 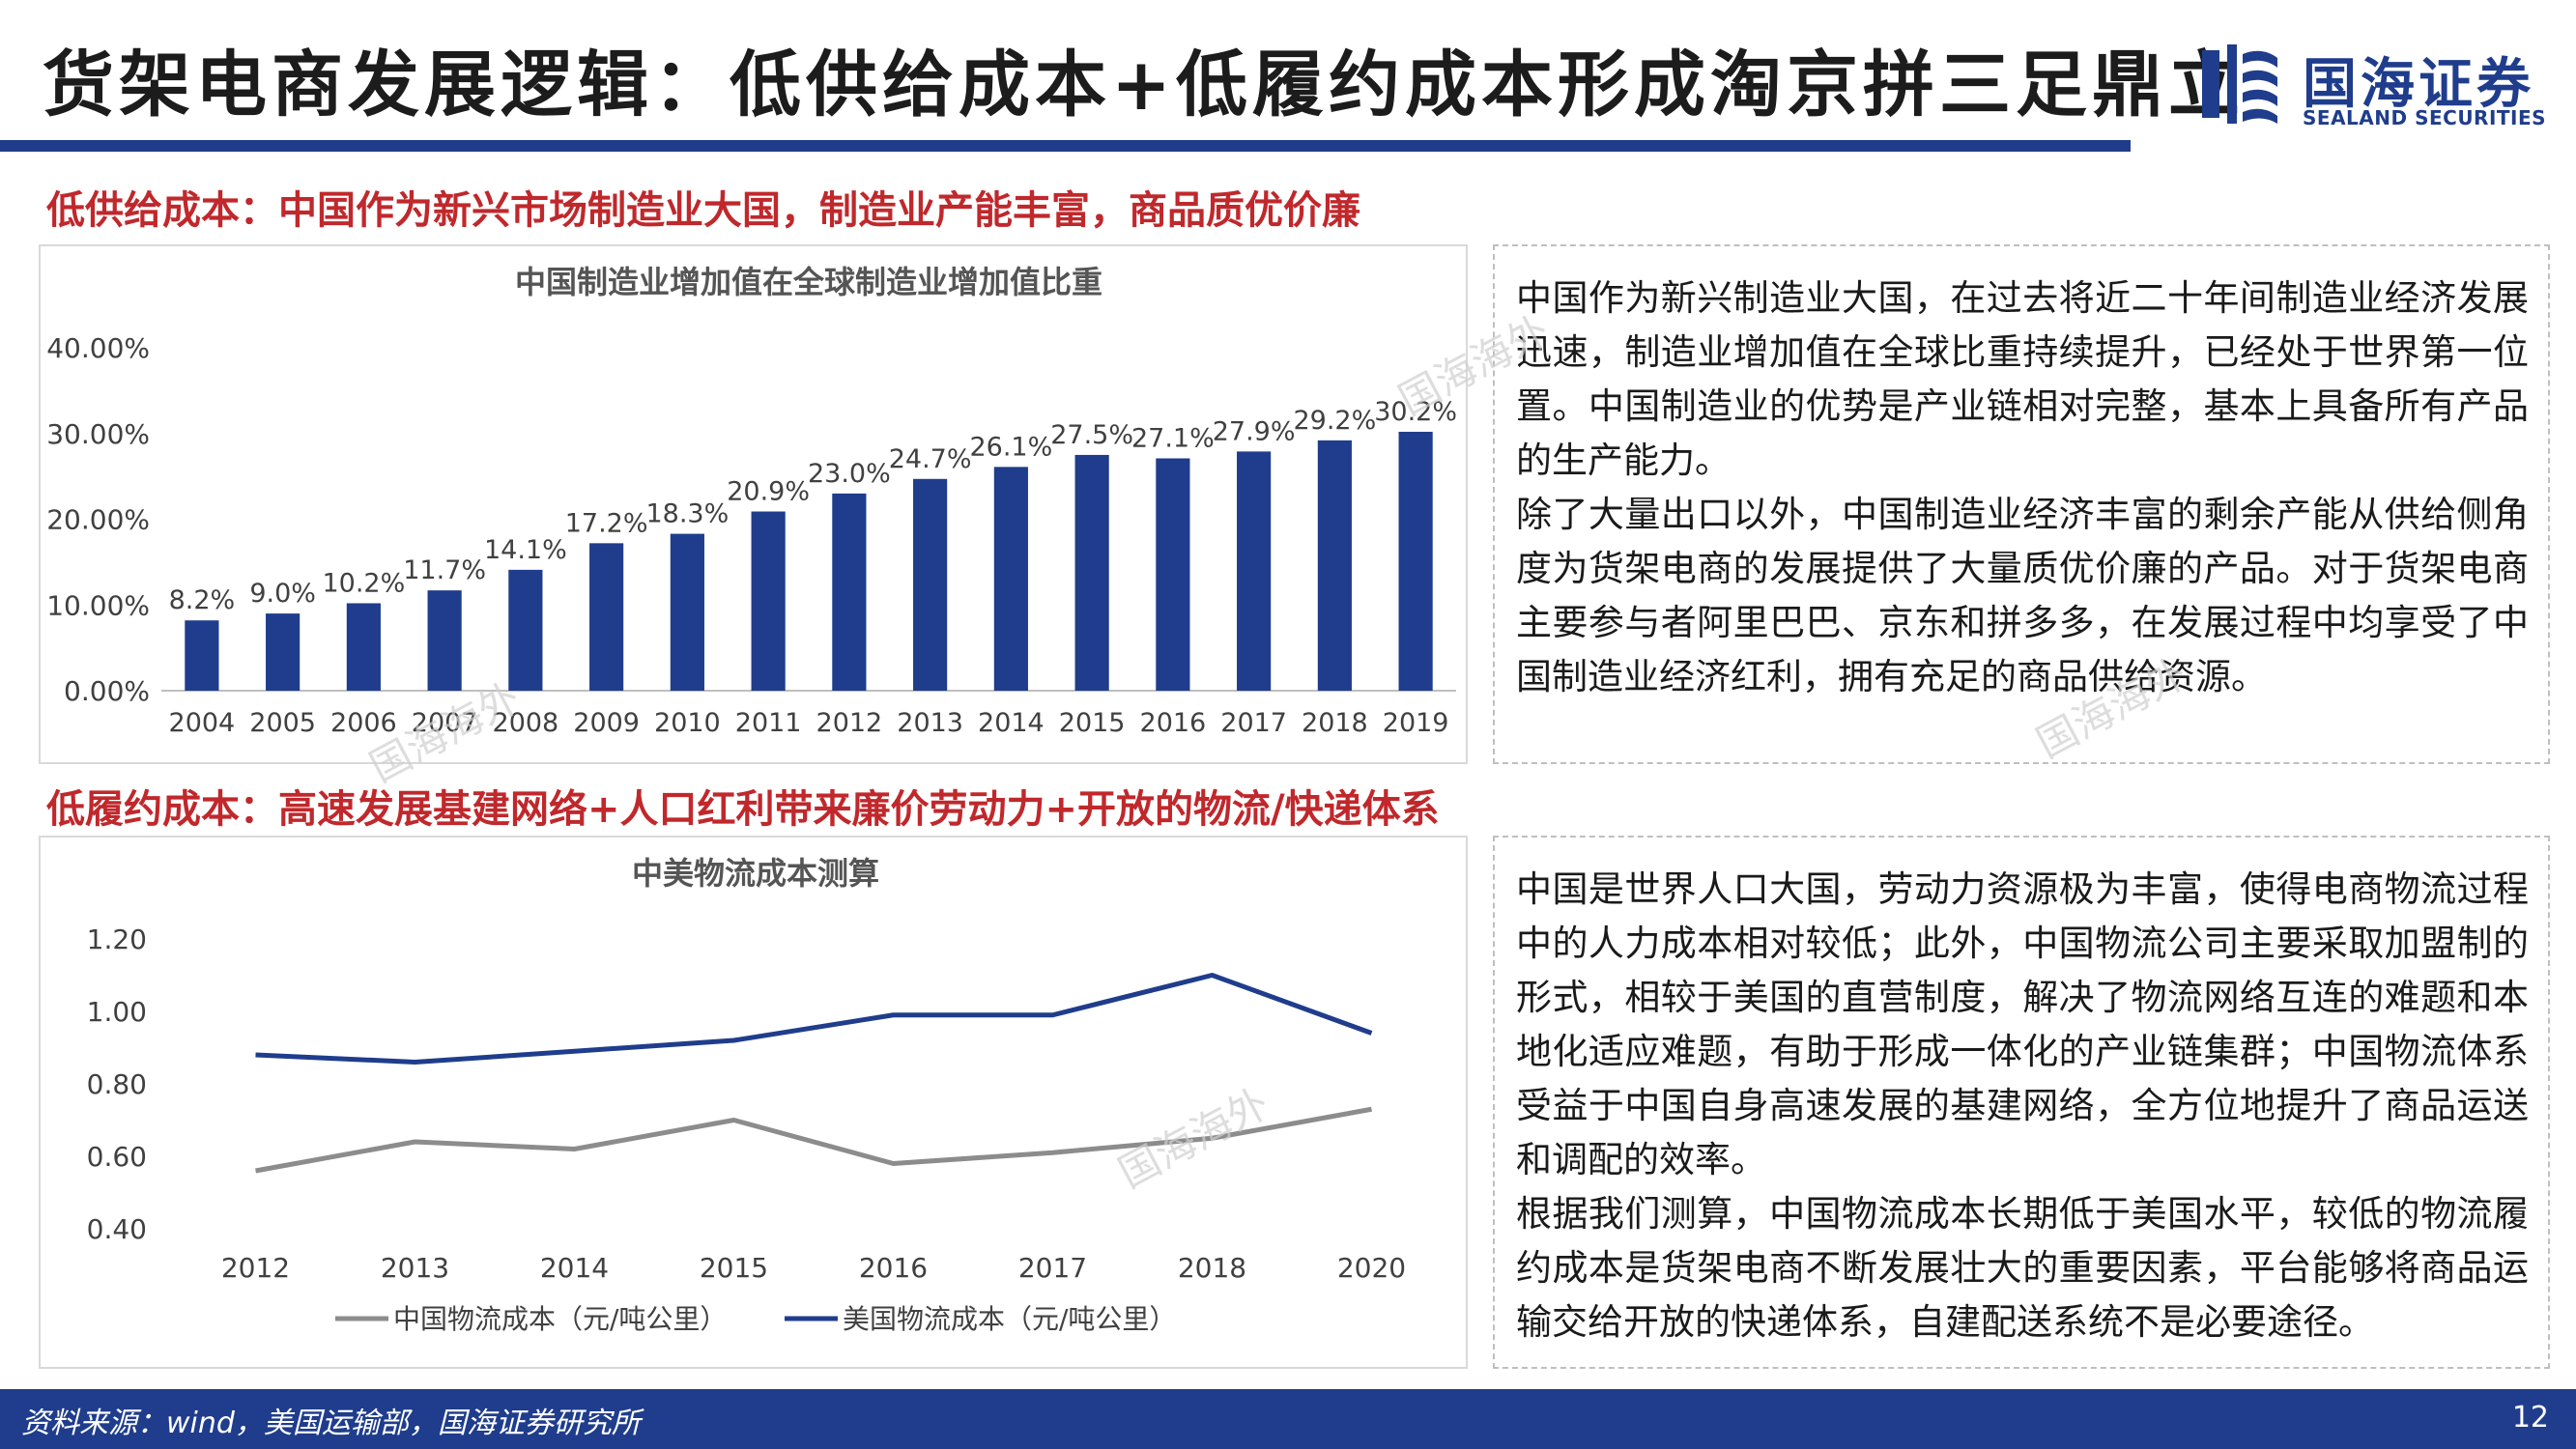 I want to click on section2-heading: 低履约成本：高速发展基建网络+人口红利带来廉价劳动力+开放的物流/快递体系, so click(x=743, y=809).